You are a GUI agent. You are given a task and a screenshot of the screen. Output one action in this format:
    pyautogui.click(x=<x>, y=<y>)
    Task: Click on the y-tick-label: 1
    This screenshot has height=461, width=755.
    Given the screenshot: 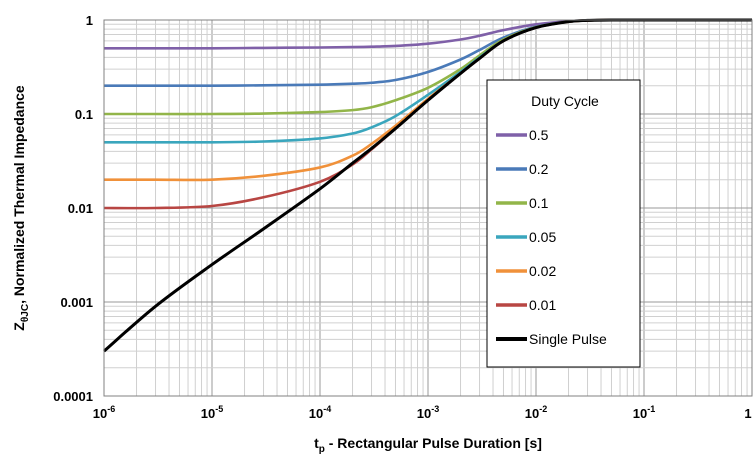 What is the action you would take?
    pyautogui.click(x=89, y=20)
    